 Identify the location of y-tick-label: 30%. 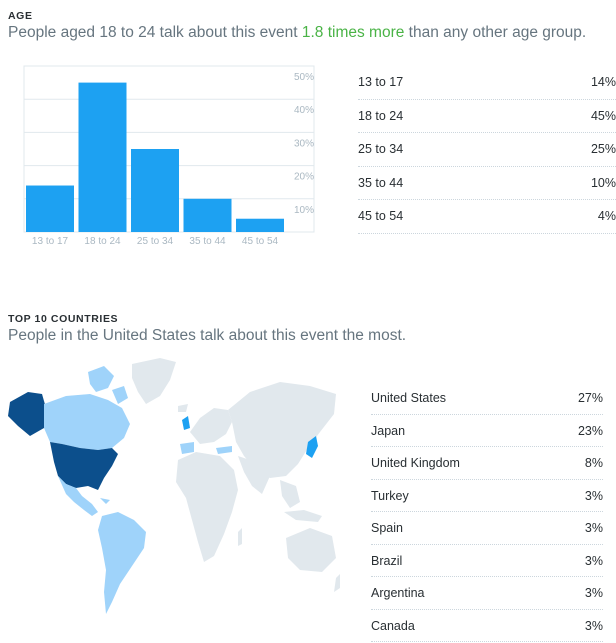
(304, 143).